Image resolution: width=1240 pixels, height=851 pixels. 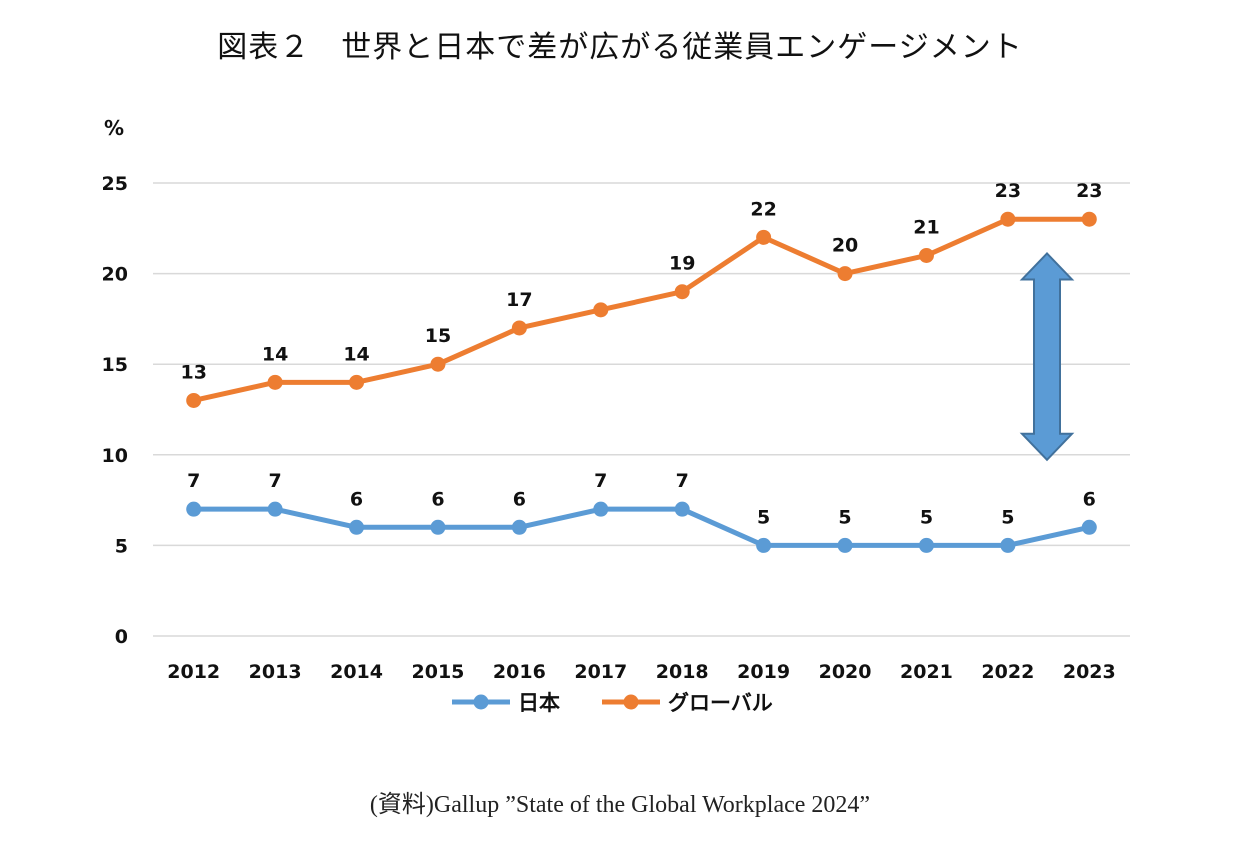 What do you see at coordinates (121, 546) in the screenshot?
I see `y-tick-label: 5` at bounding box center [121, 546].